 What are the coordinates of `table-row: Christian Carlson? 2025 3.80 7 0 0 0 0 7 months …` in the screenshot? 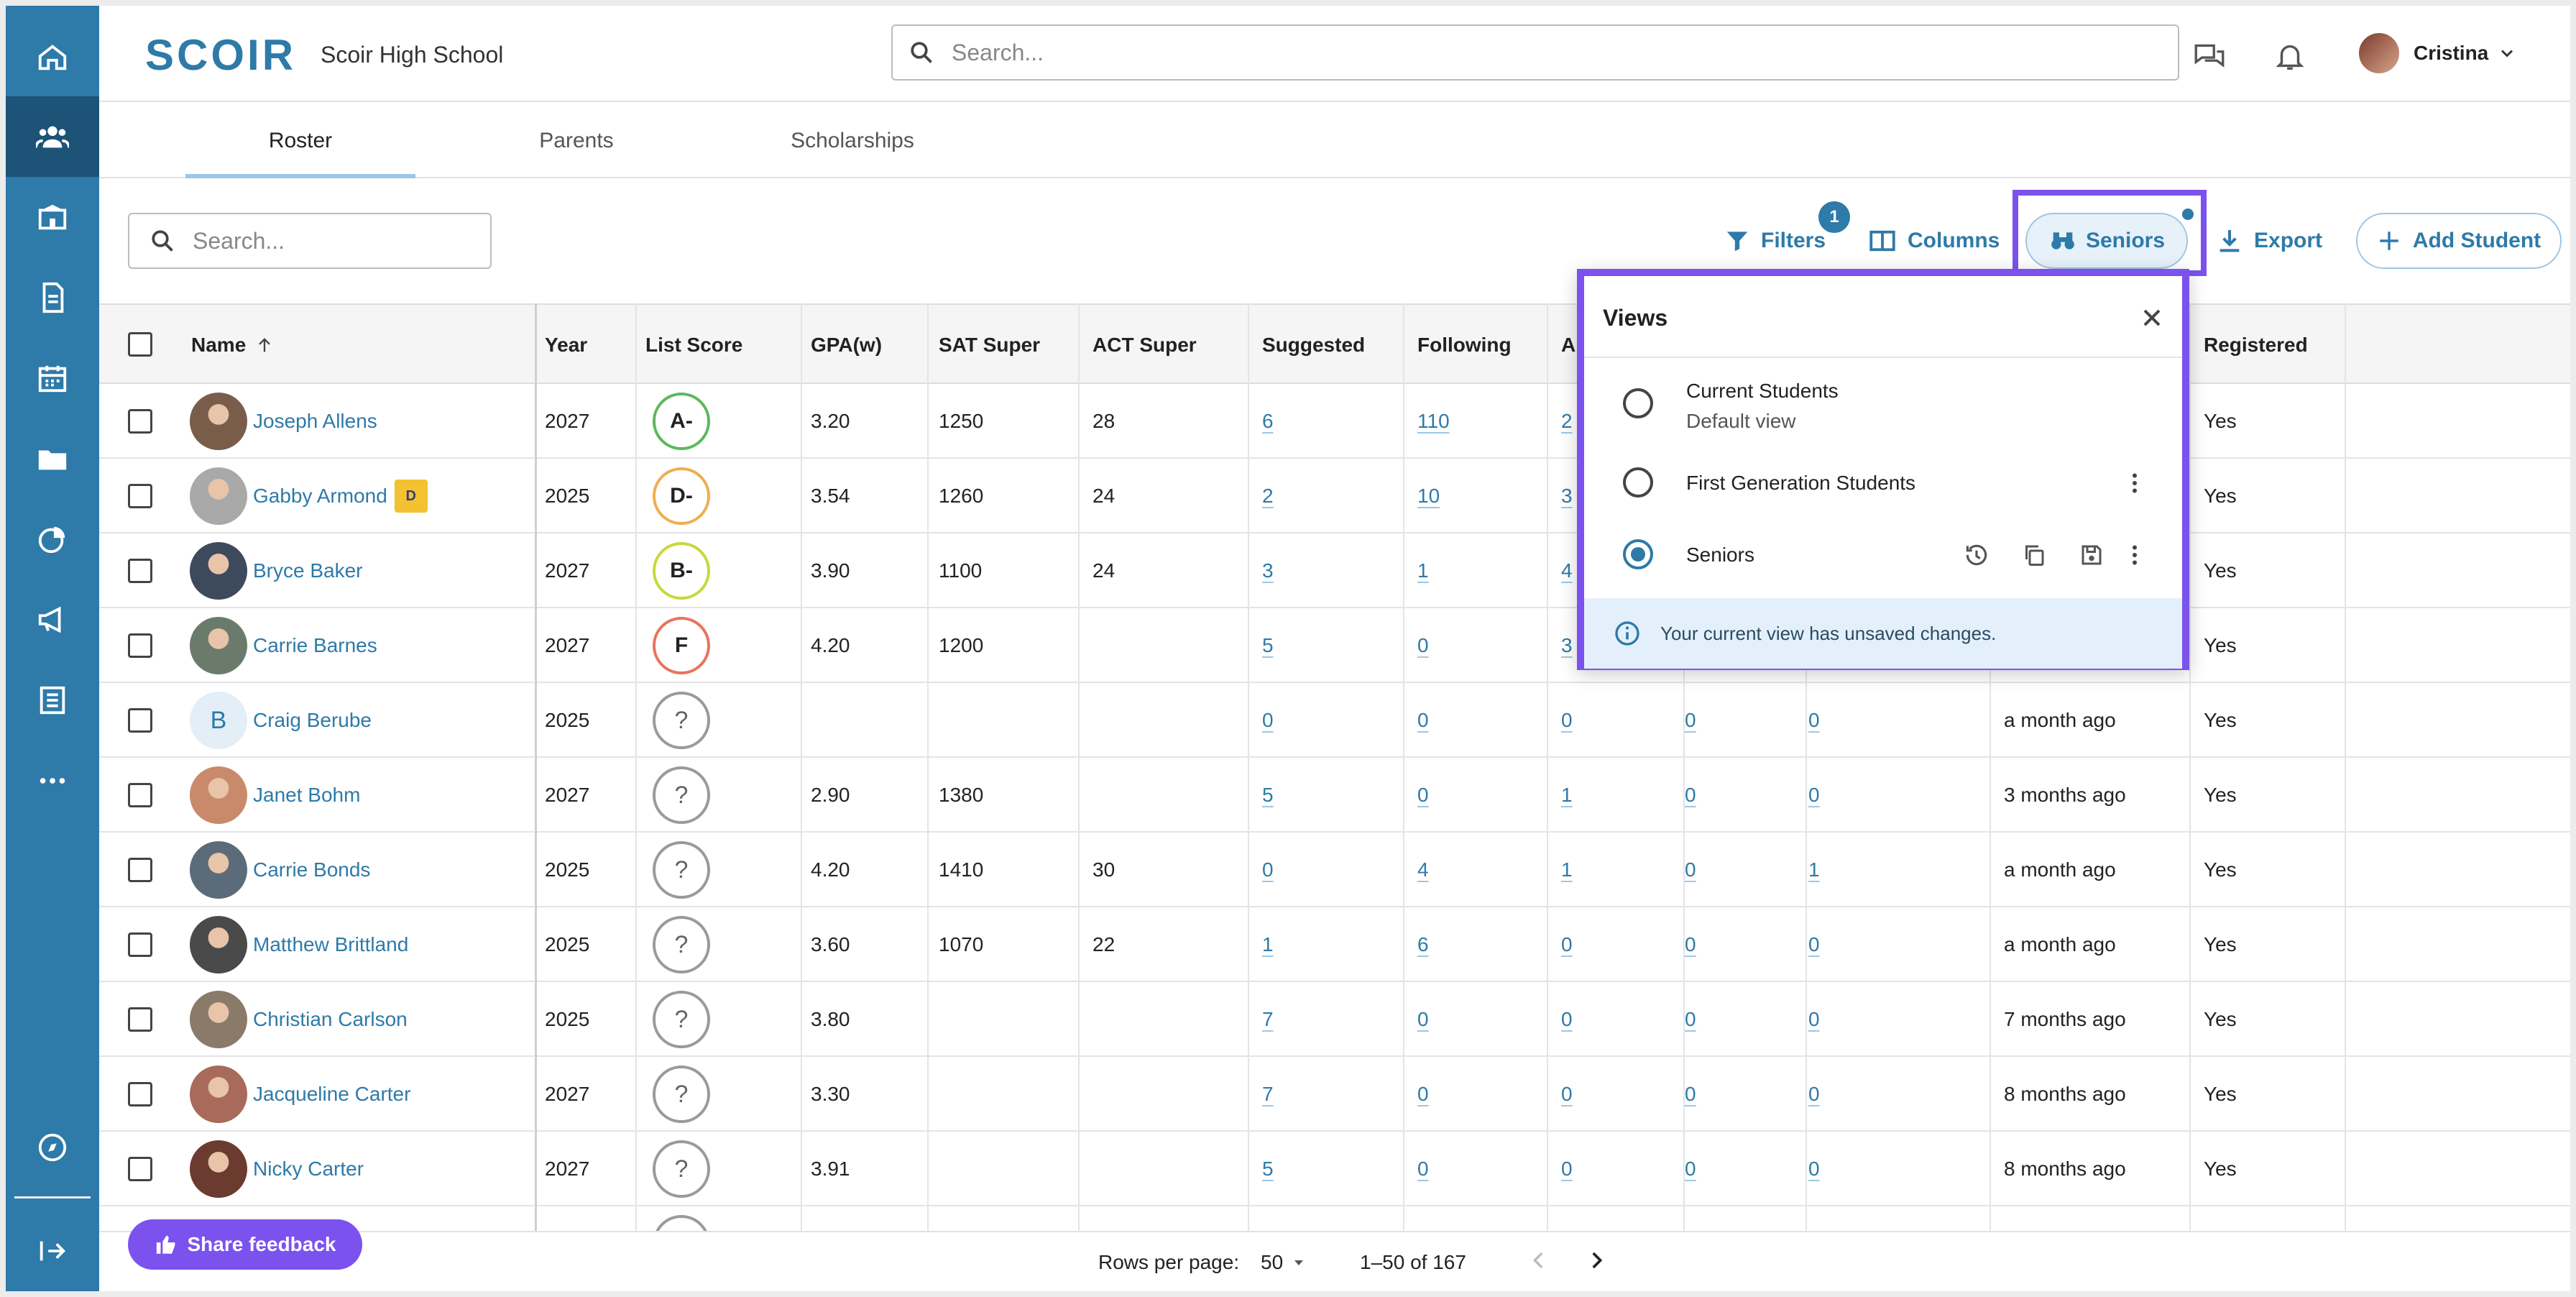 It's located at (1334, 1020).